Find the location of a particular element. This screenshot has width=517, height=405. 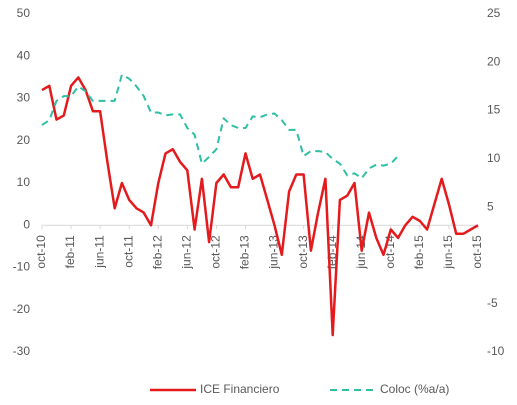

y-tick-label: 10 is located at coordinates (24, 182).